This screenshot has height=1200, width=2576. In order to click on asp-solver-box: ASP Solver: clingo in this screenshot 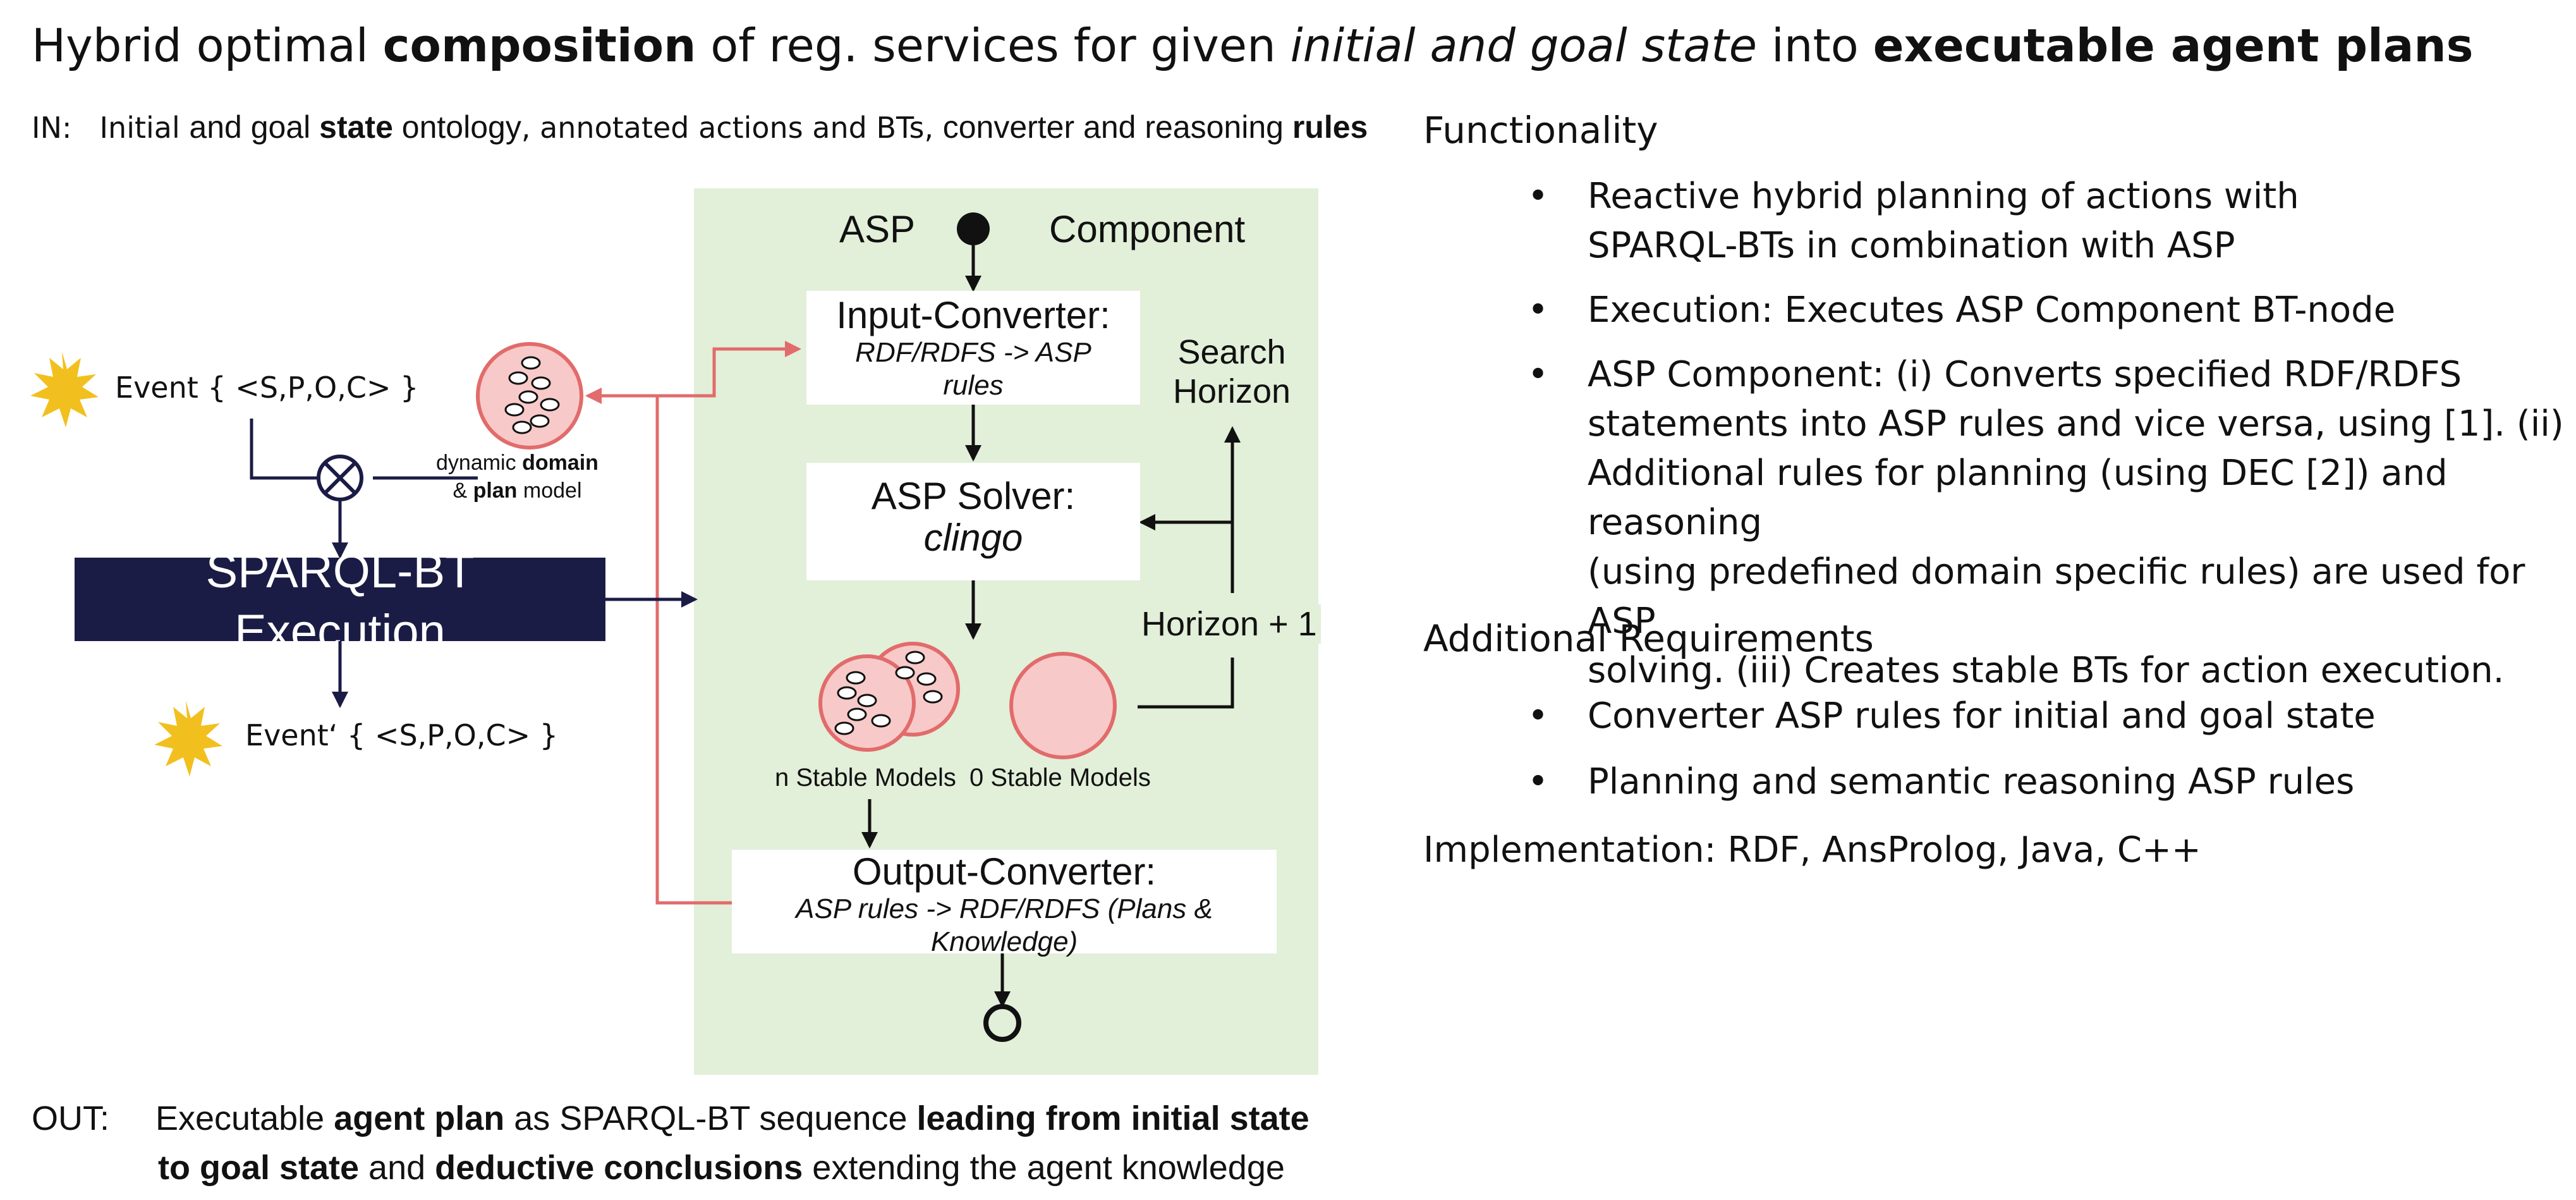, I will do `click(973, 522)`.